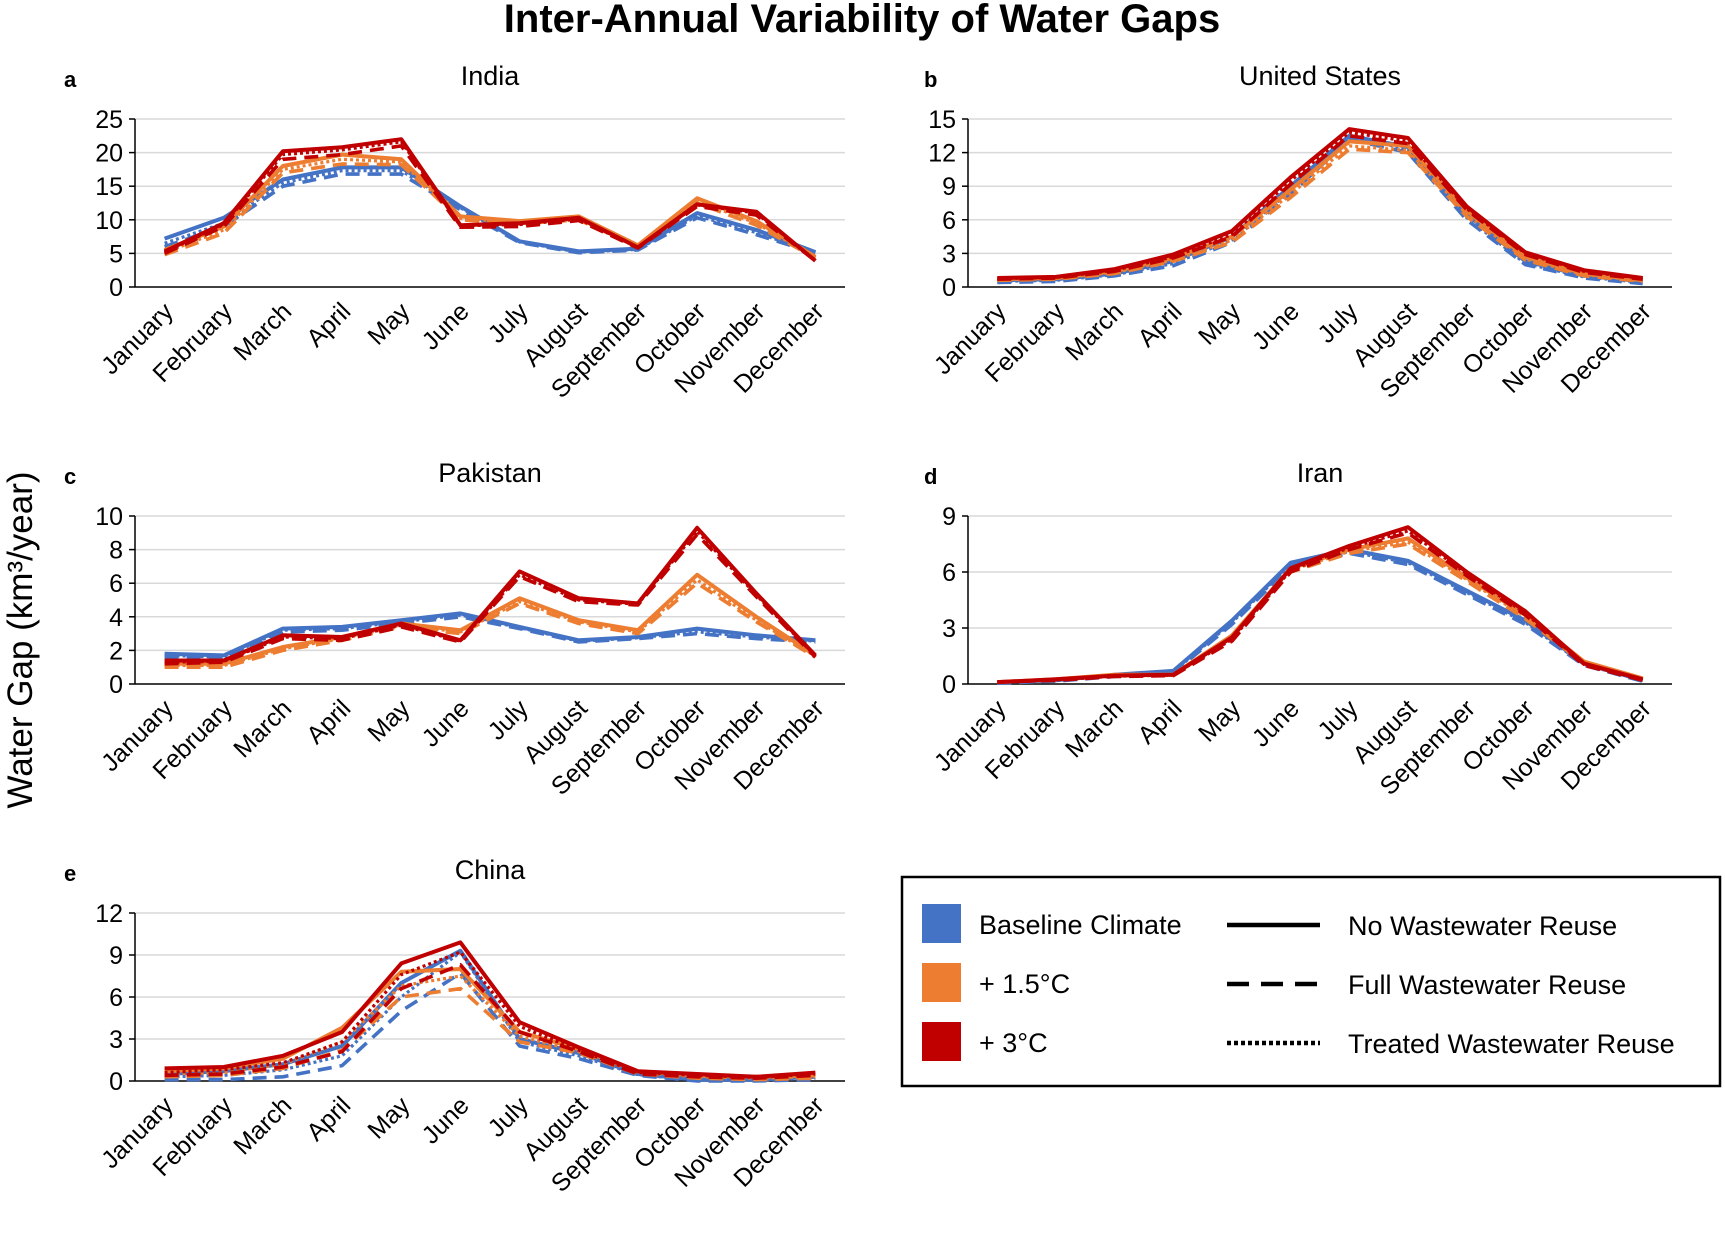 This screenshot has width=1725, height=1236. Describe the element at coordinates (930, 476) in the screenshot. I see `panel-letter: d` at that location.